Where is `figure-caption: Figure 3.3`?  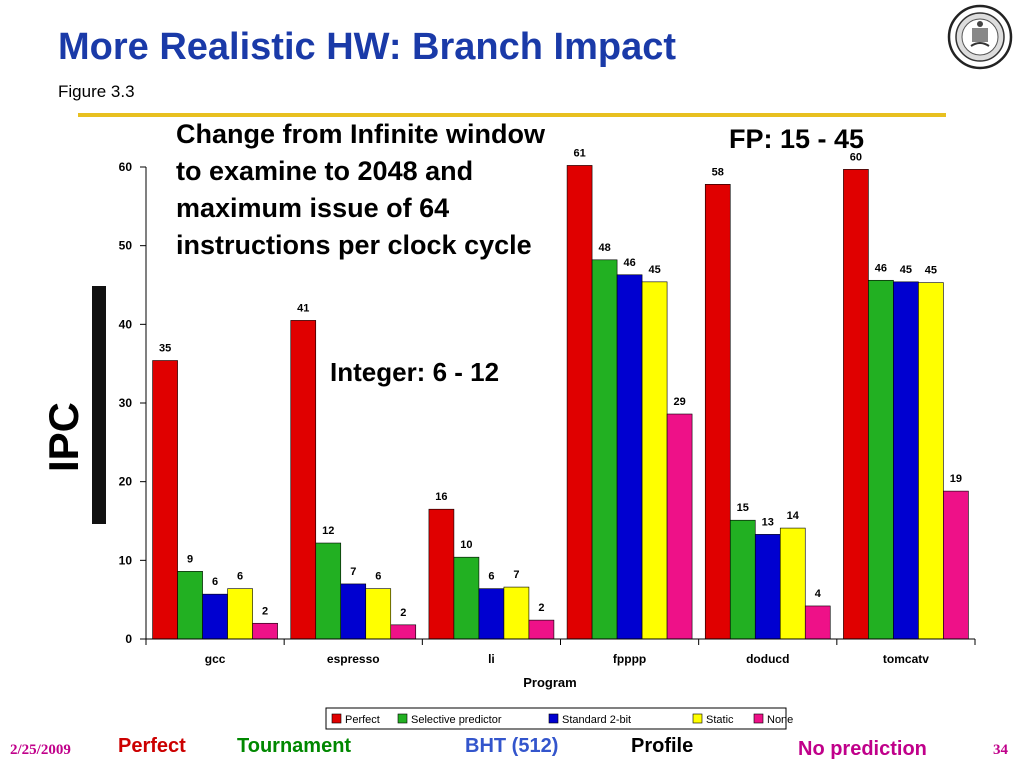 figure-caption: Figure 3.3 is located at coordinates (96, 91).